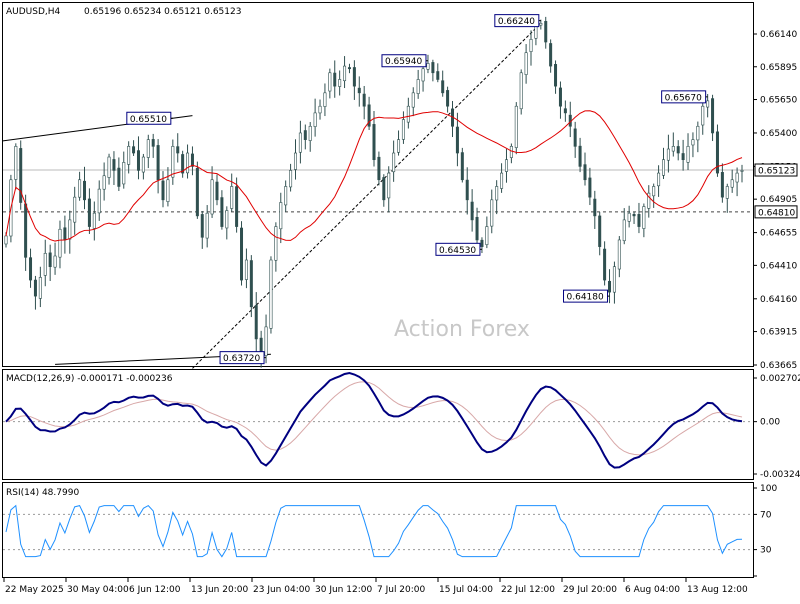 The width and height of the screenshot is (800, 604). I want to click on price-callout: 0.65670, so click(684, 97).